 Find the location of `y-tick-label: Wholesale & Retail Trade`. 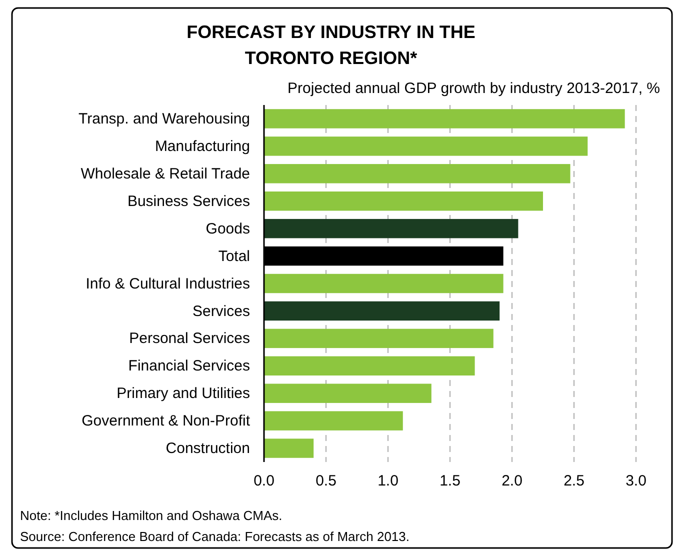

y-tick-label: Wholesale & Retail Trade is located at coordinates (165, 173).